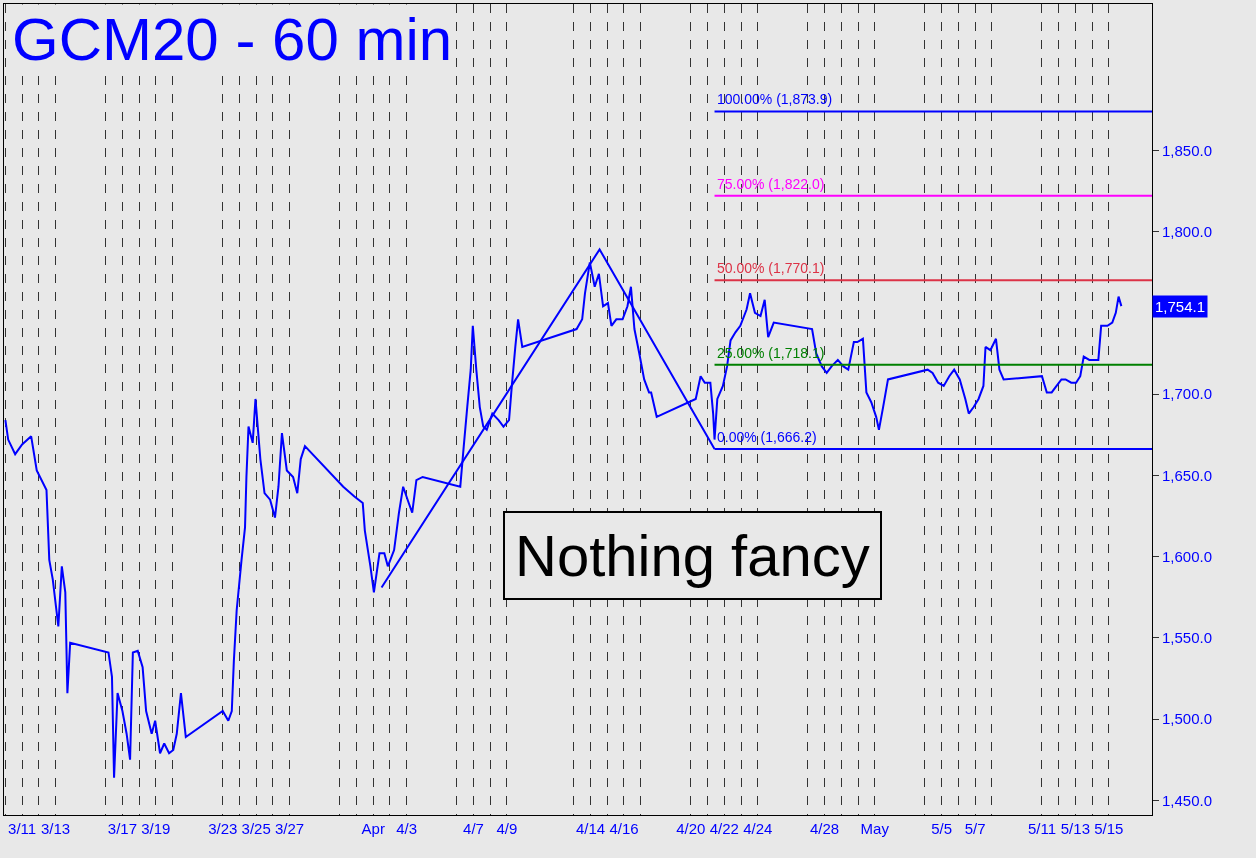  I want to click on annotation: Nothing fancy, so click(692, 555).